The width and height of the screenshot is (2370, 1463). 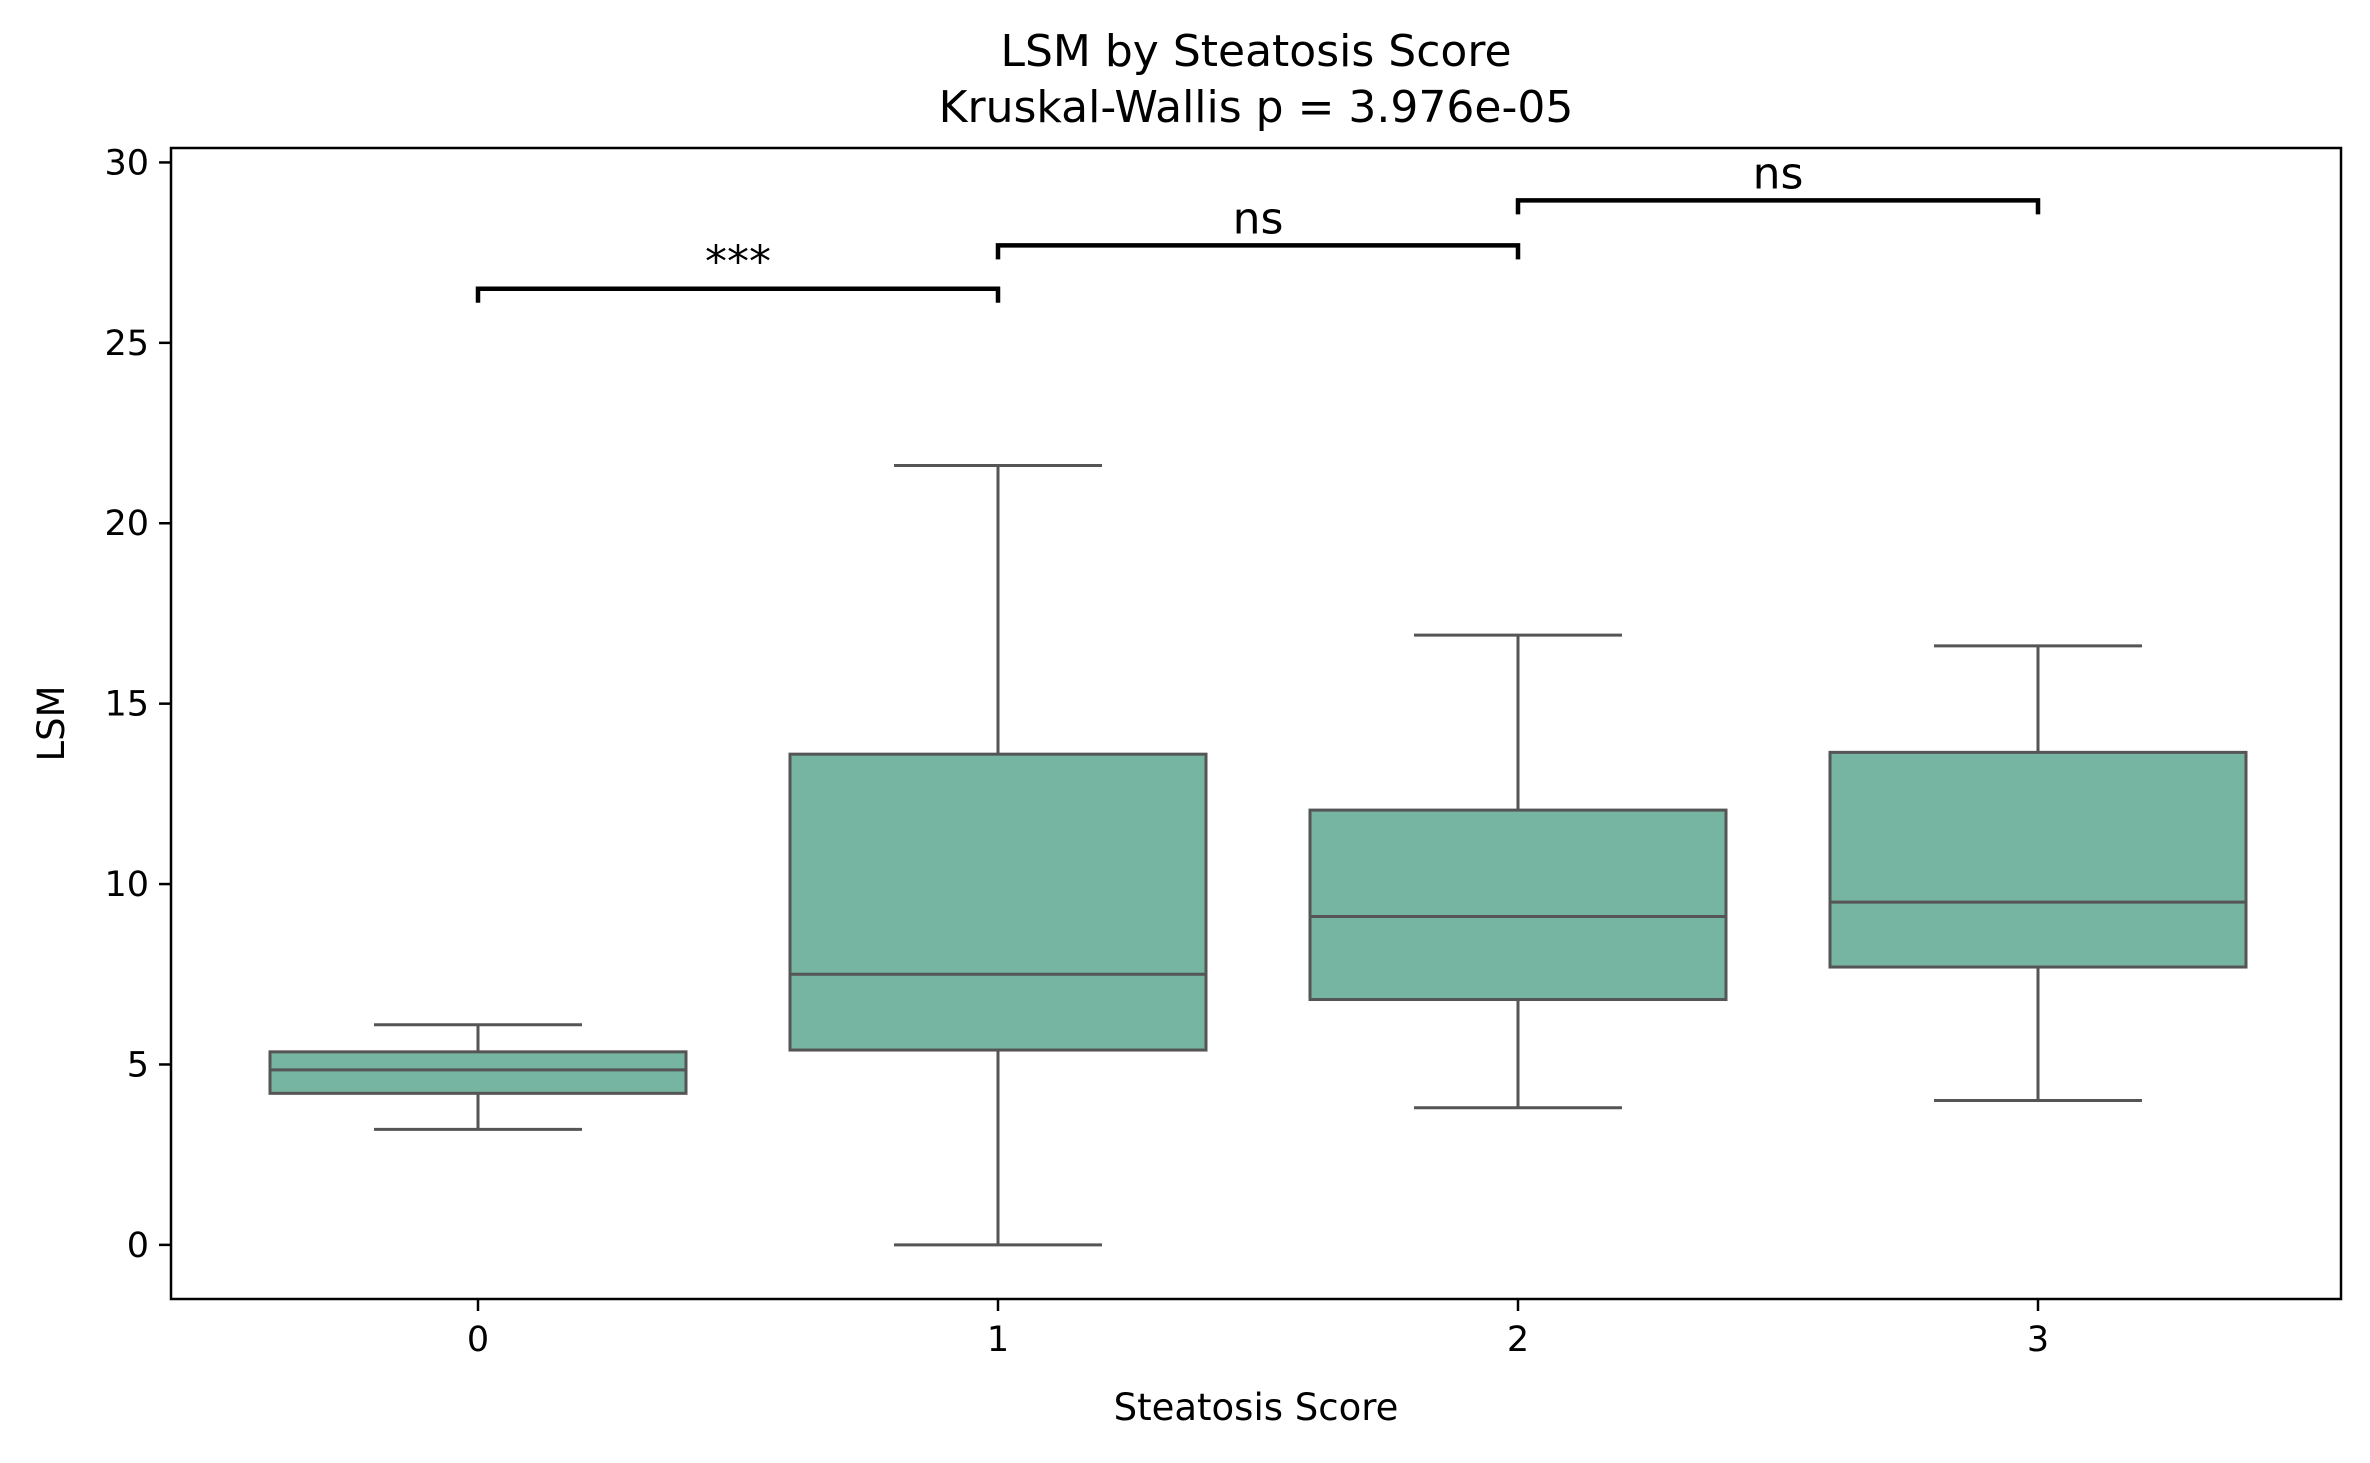 What do you see at coordinates (1255, 51) in the screenshot?
I see `chart-title: LSM by Steatosis Score` at bounding box center [1255, 51].